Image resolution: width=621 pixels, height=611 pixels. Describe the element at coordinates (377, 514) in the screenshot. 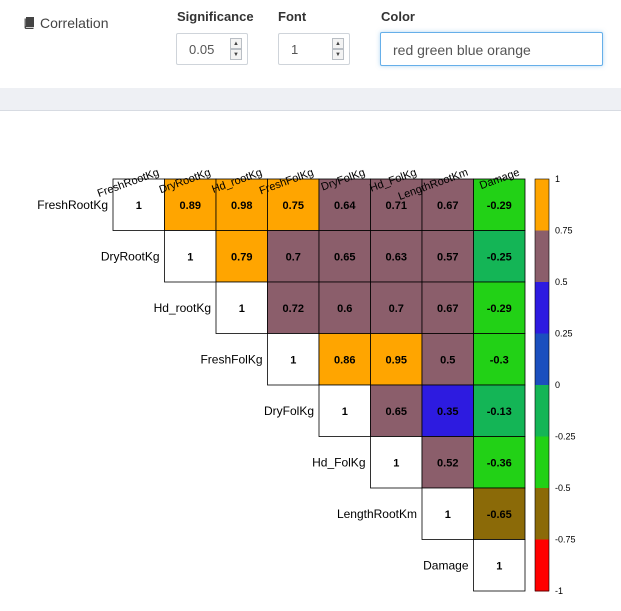

I see `row-label: LengthRootKm` at that location.